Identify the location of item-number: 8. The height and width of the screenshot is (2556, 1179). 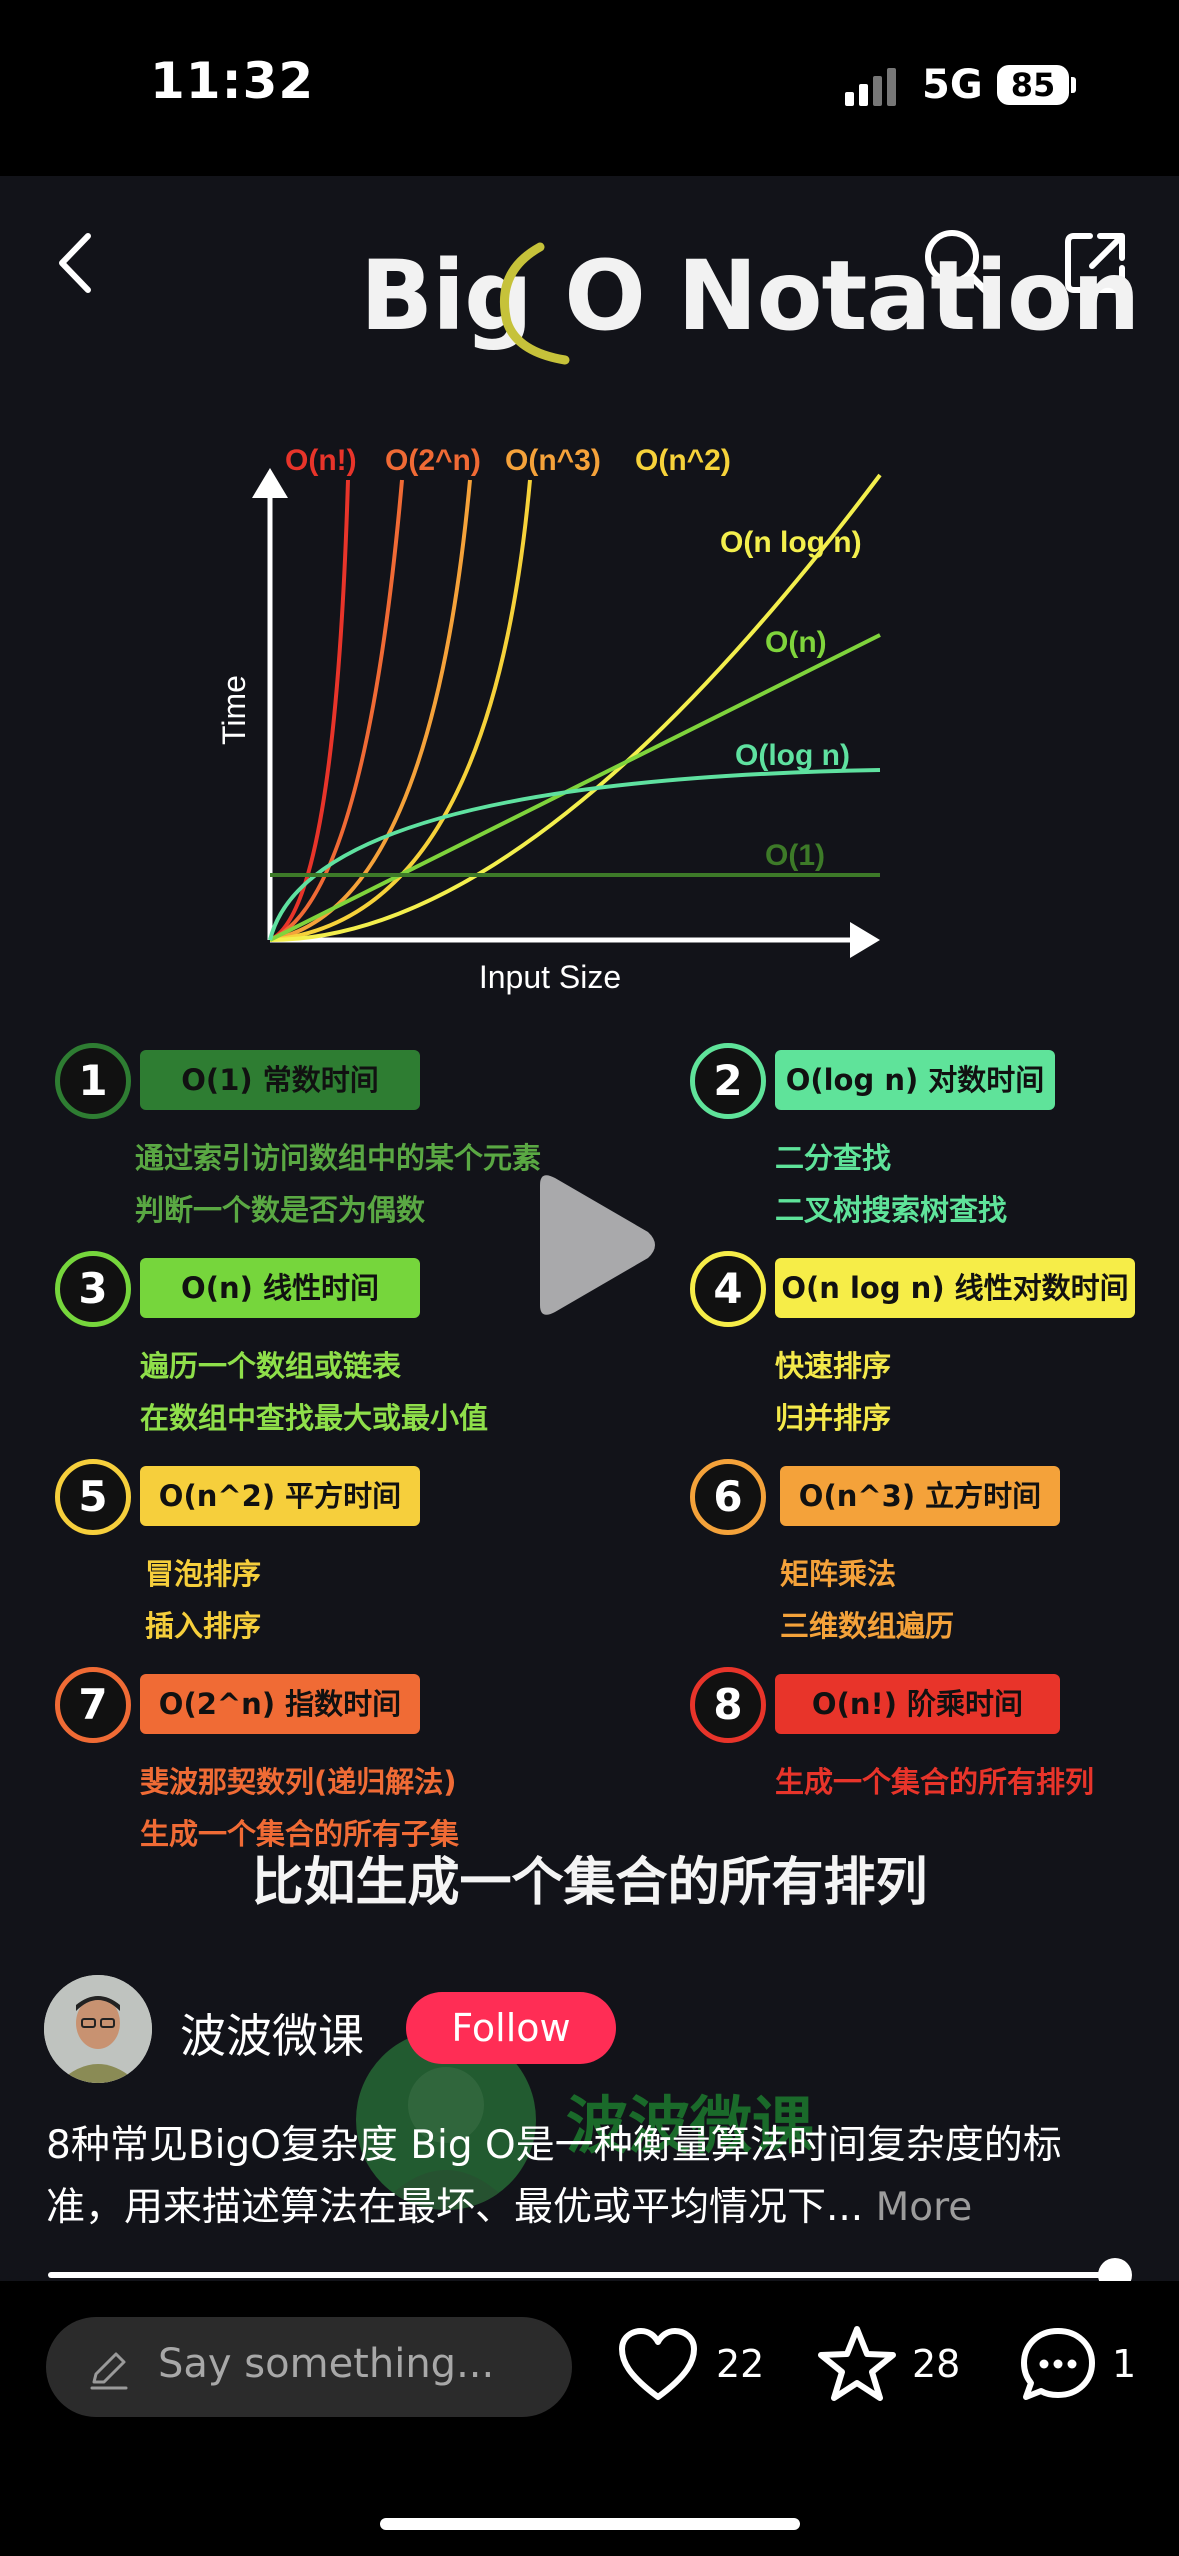
(728, 1705).